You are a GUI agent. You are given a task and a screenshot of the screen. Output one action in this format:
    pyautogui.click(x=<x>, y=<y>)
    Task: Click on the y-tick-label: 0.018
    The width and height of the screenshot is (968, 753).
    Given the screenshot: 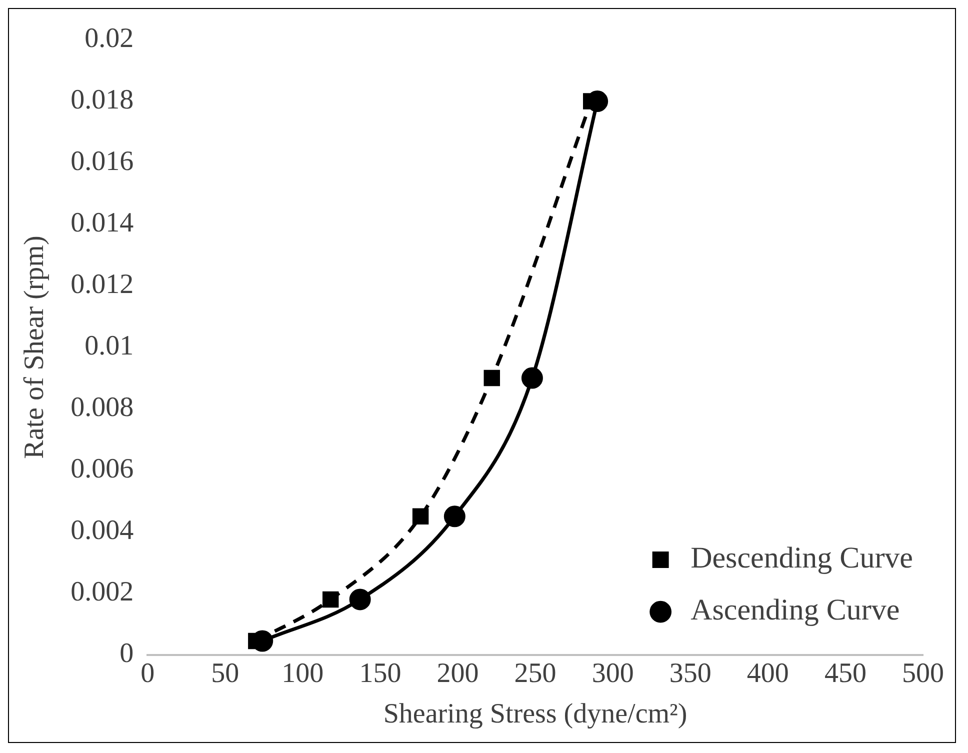 What is the action you would take?
    pyautogui.click(x=102, y=100)
    